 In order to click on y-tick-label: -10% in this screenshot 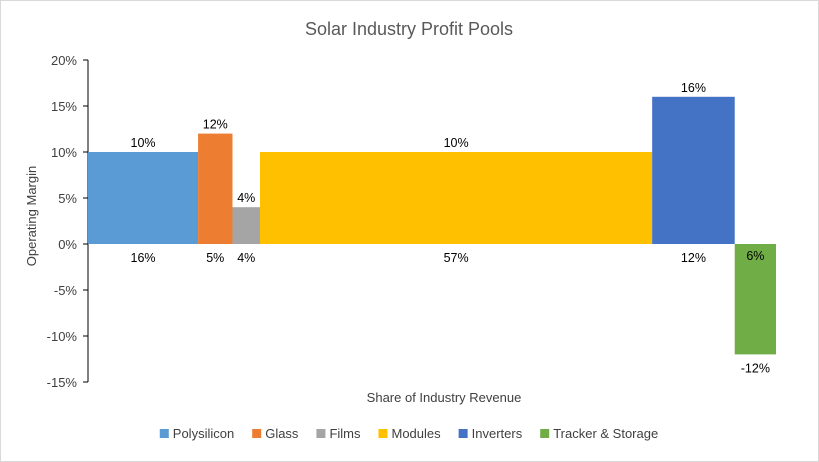, I will do `click(62, 336)`.